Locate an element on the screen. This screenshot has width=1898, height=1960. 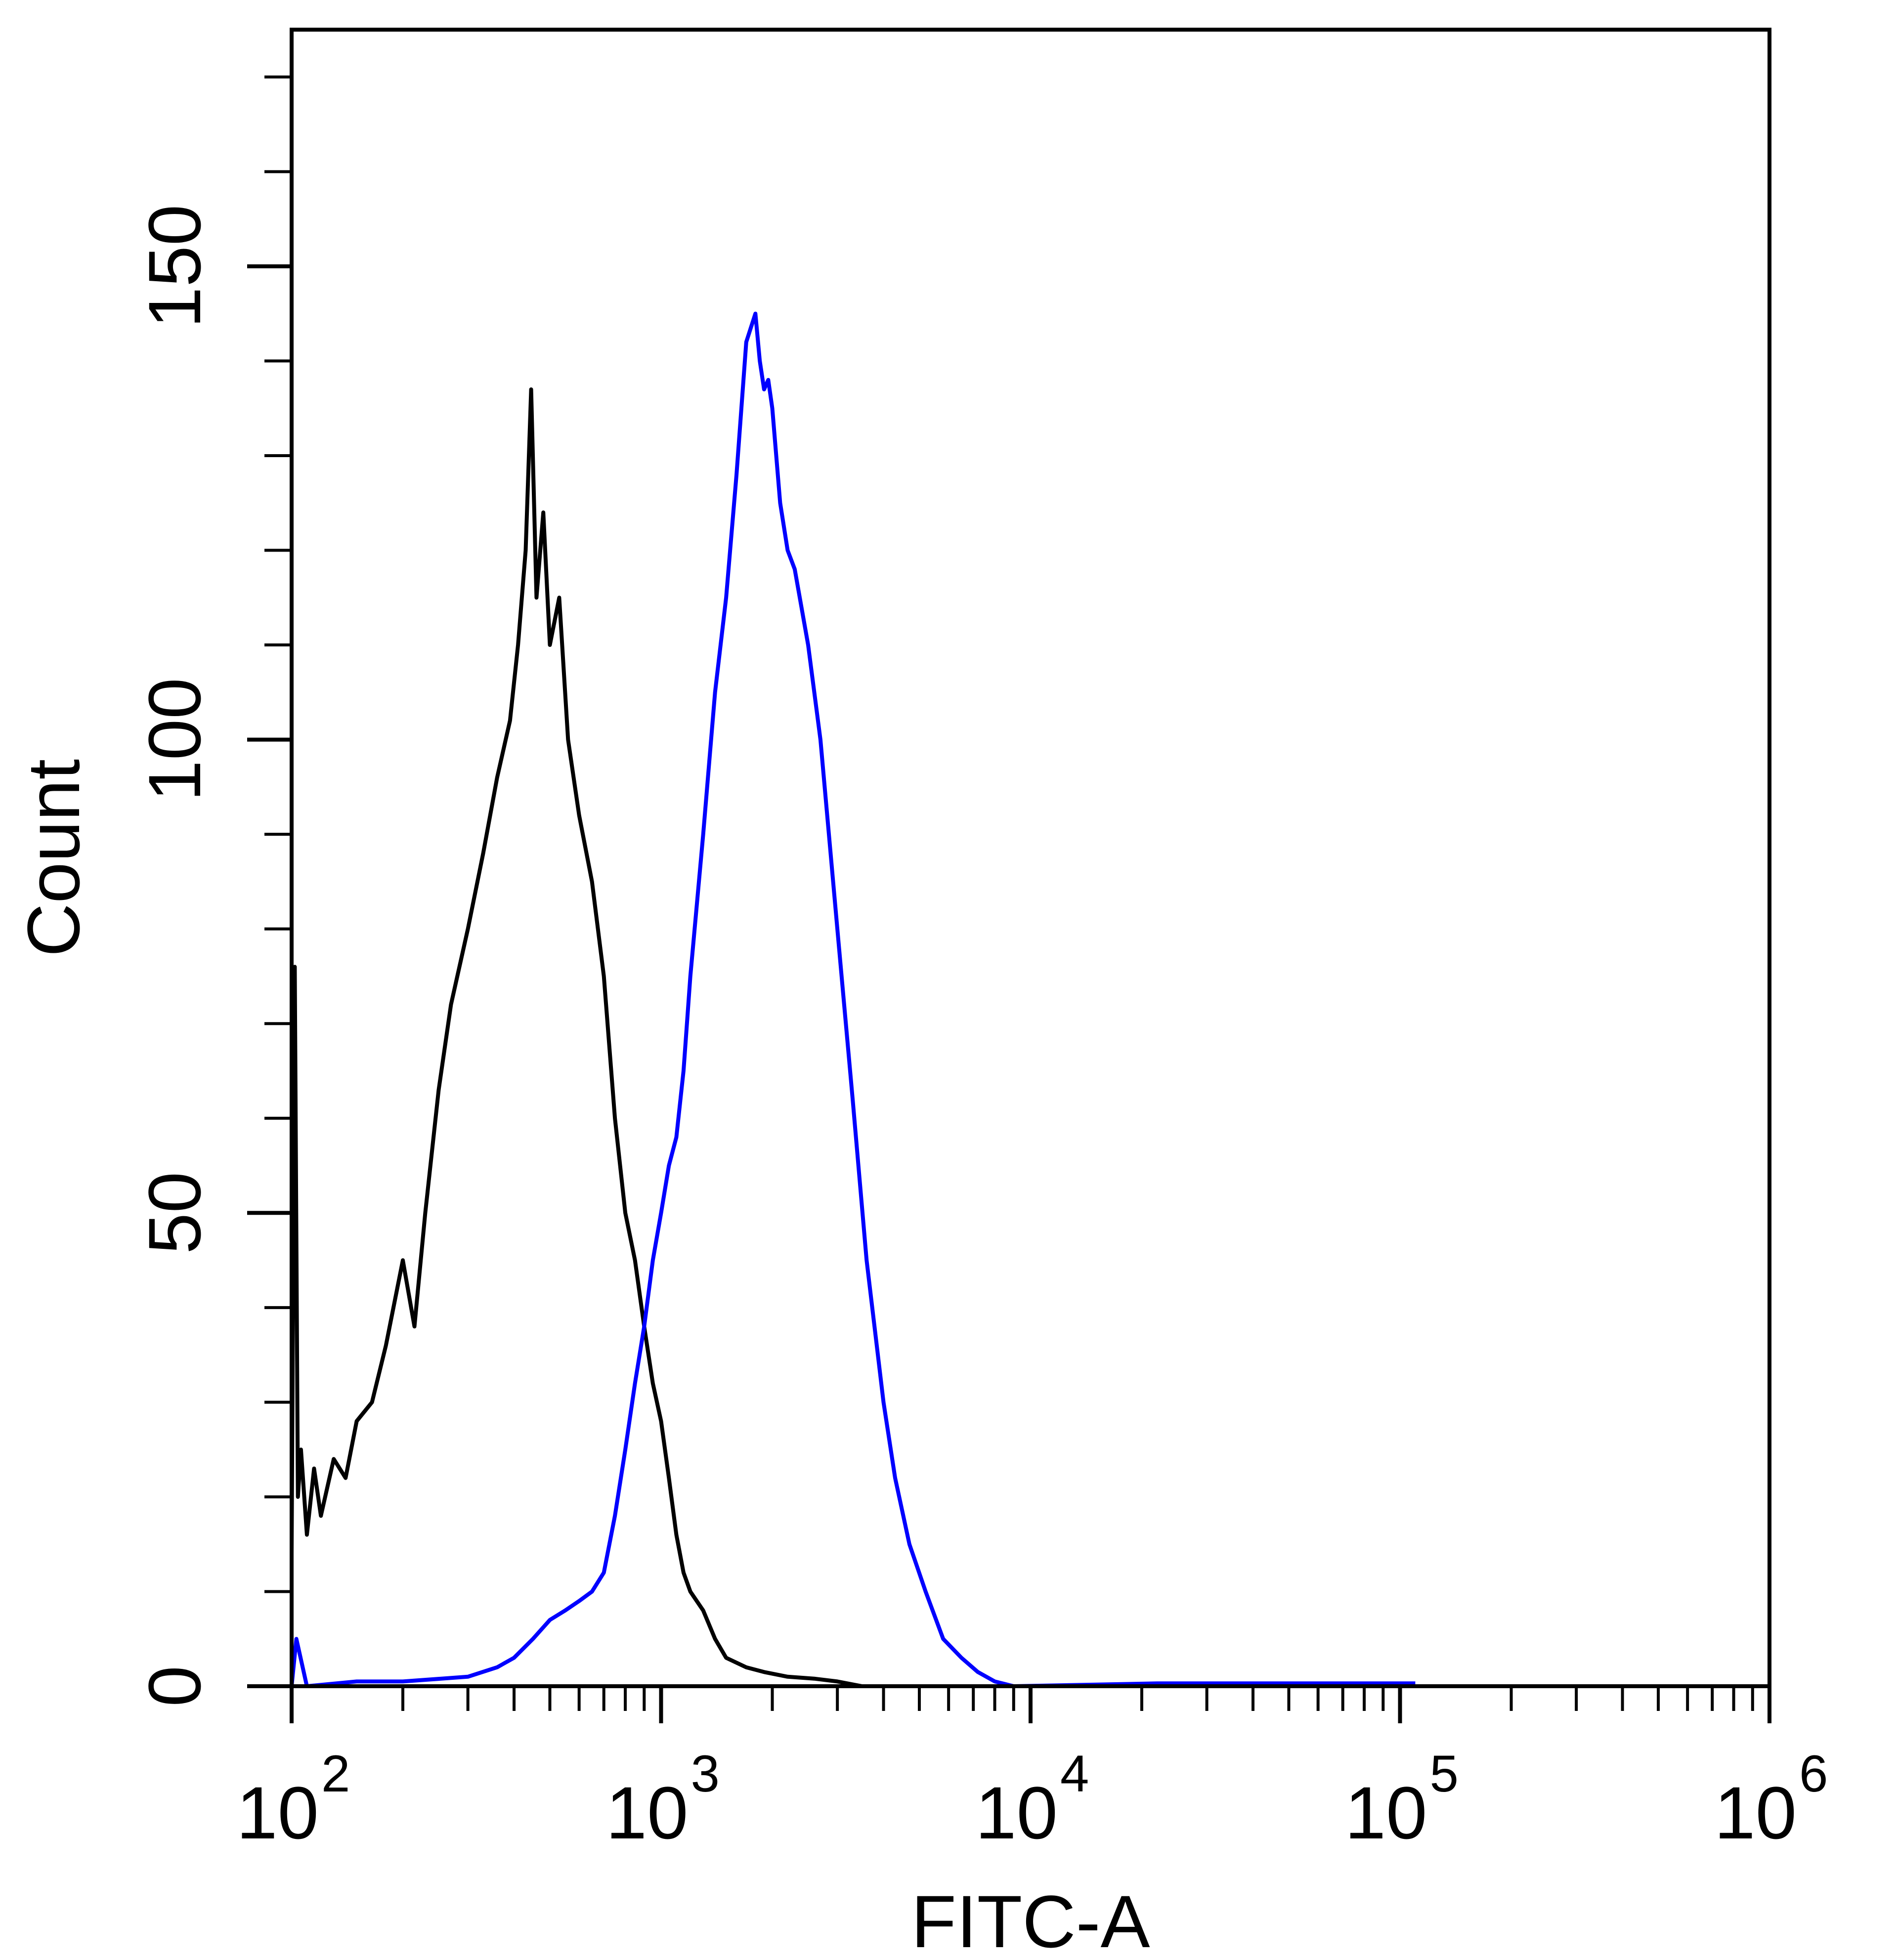
x-tick-label-exponent: 4 is located at coordinates (1074, 1774).